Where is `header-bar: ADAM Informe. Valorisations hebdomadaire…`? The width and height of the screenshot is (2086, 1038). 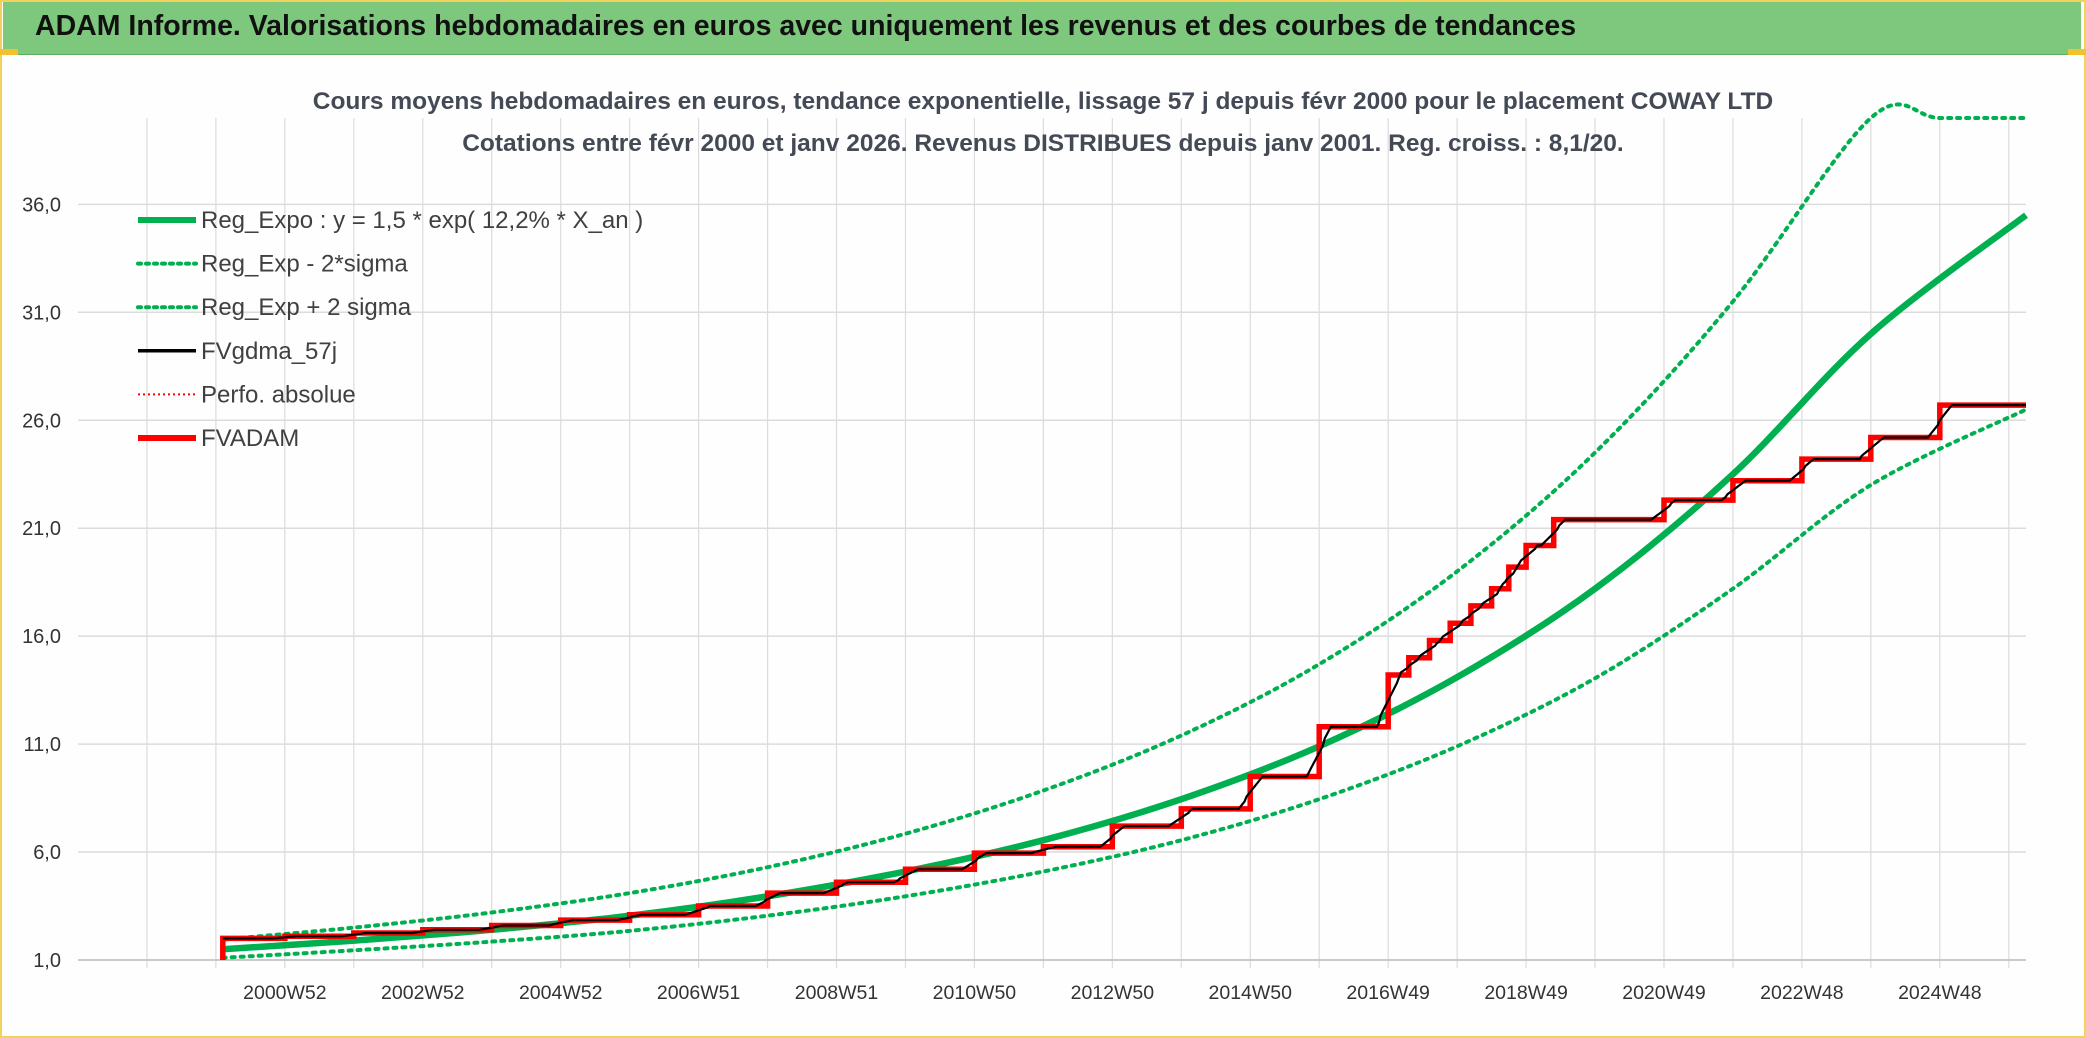 header-bar: ADAM Informe. Valorisations hebdomadaire… is located at coordinates (1042, 28).